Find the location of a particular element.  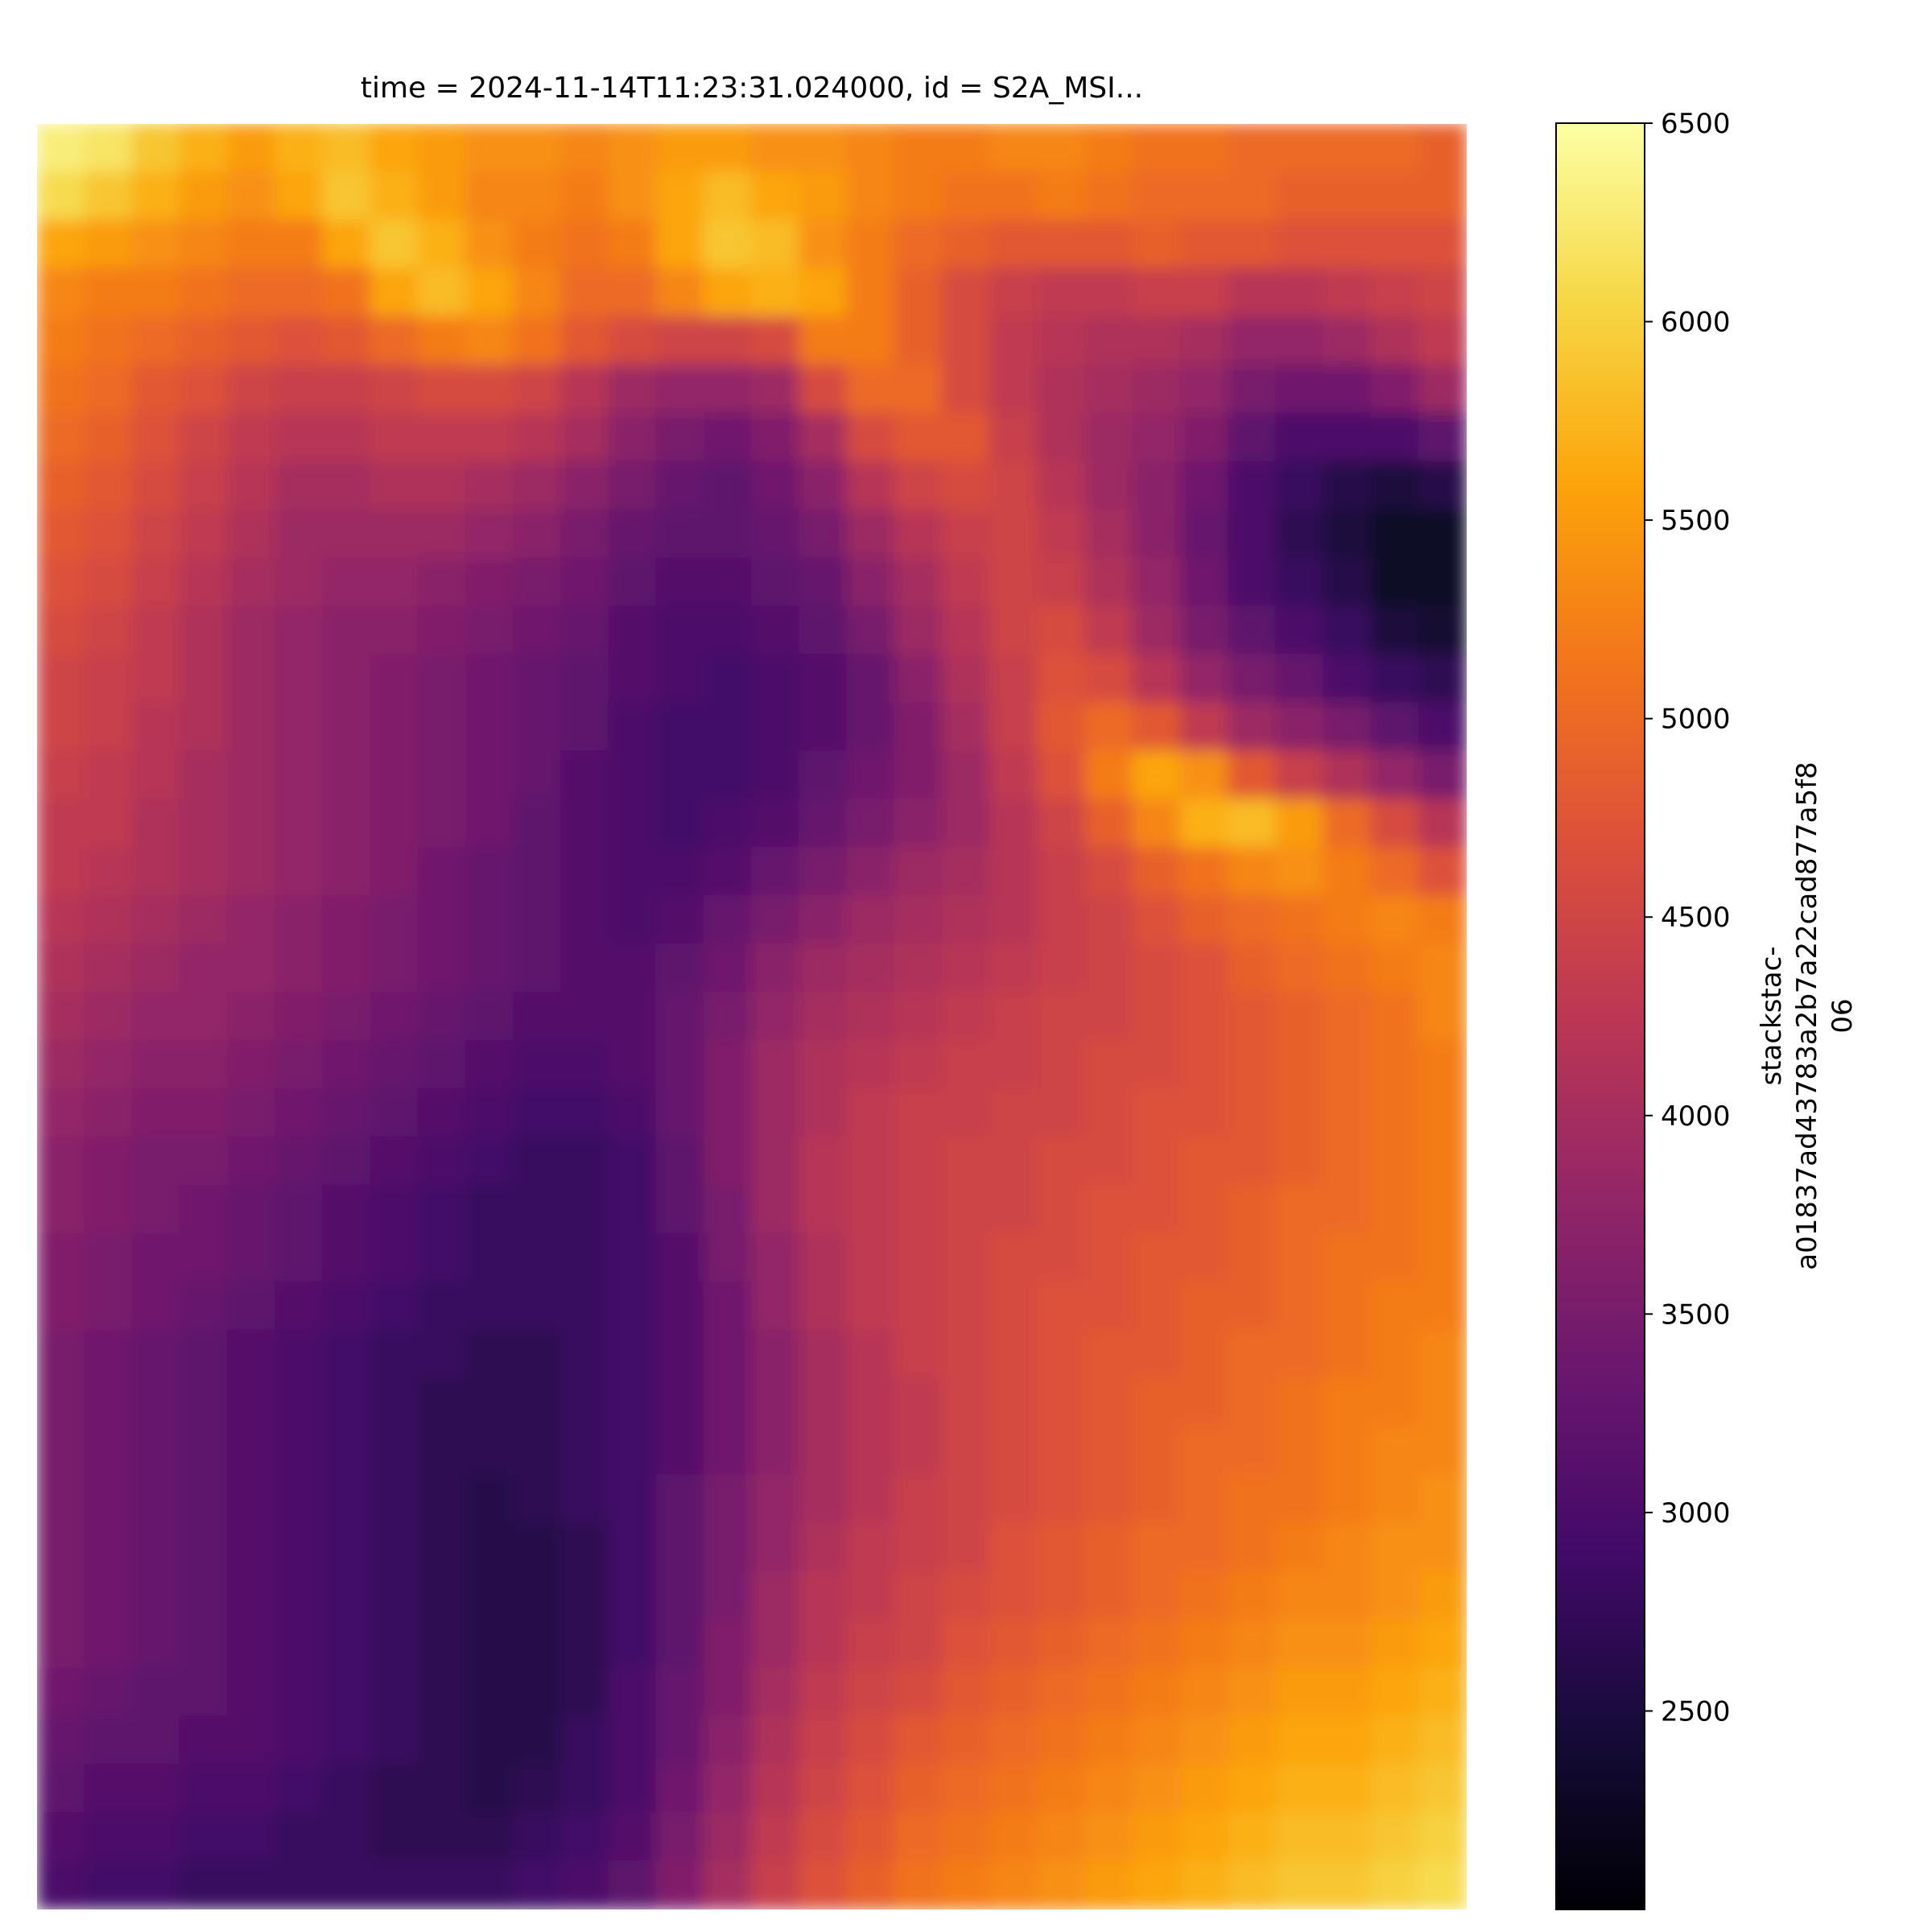

colorbar-tick-label: 6000 is located at coordinates (1696, 323).